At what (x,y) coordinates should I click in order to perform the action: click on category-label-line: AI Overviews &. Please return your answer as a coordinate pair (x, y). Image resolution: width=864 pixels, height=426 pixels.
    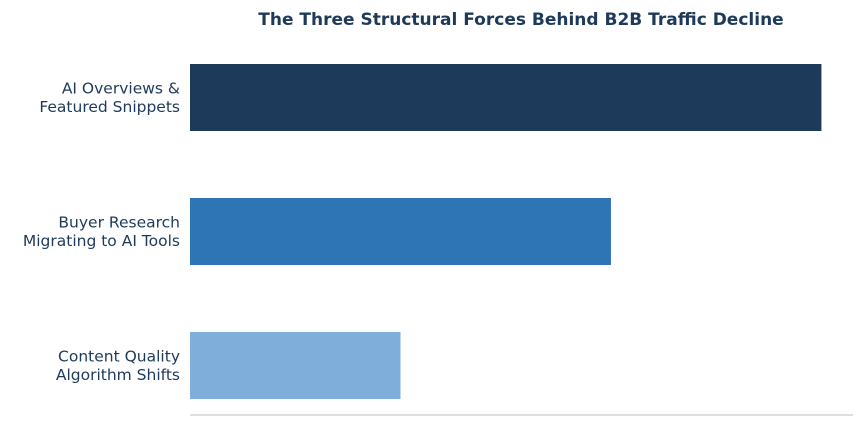
    Looking at the image, I should click on (121, 88).